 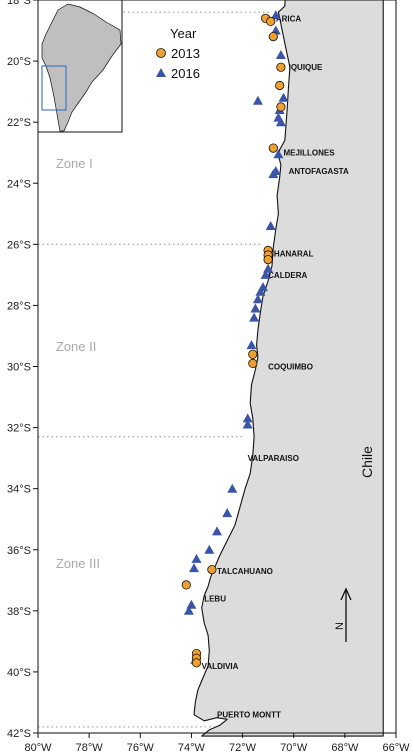 What do you see at coordinates (346, 594) in the screenshot?
I see `north-arrow-head` at bounding box center [346, 594].